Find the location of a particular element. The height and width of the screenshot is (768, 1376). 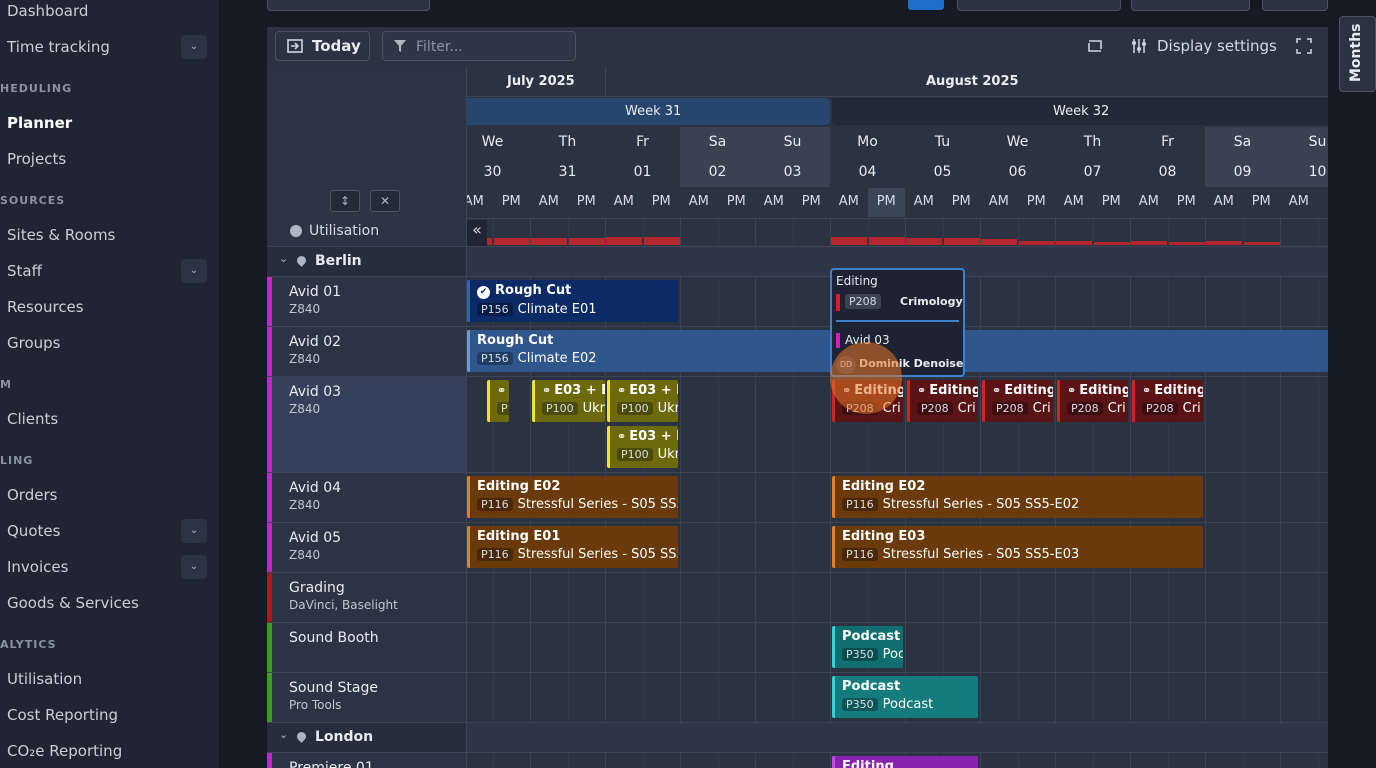

event-title: Editing E02 is located at coordinates (519, 486).